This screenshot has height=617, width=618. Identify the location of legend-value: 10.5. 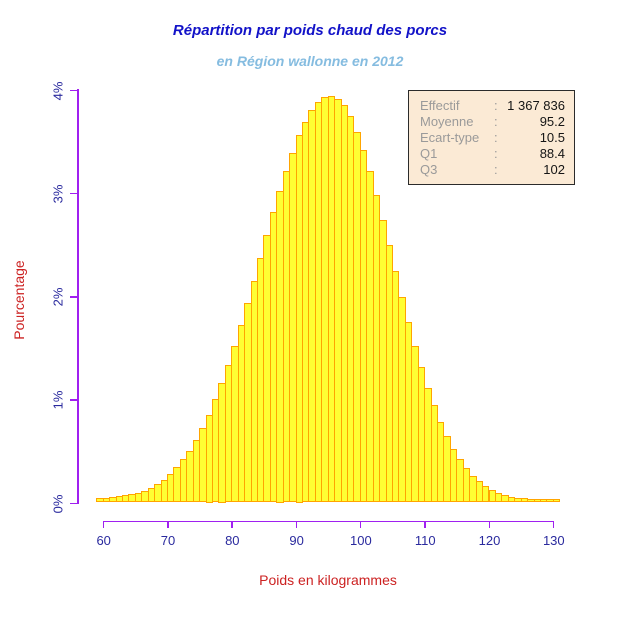
(552, 137).